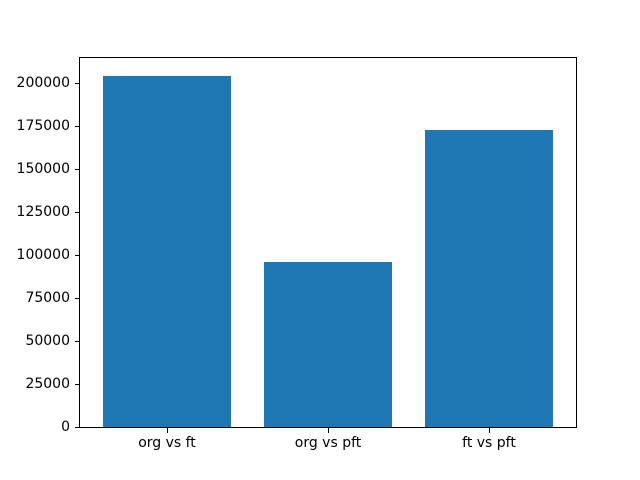  Describe the element at coordinates (47, 341) in the screenshot. I see `y-tick-label: 50000` at that location.